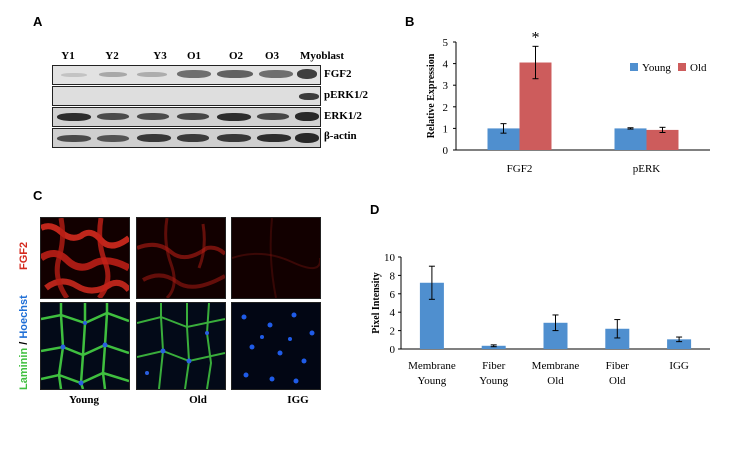 The height and width of the screenshot is (457, 733). Describe the element at coordinates (272, 56) in the screenshot. I see `lane-label: O3` at that location.